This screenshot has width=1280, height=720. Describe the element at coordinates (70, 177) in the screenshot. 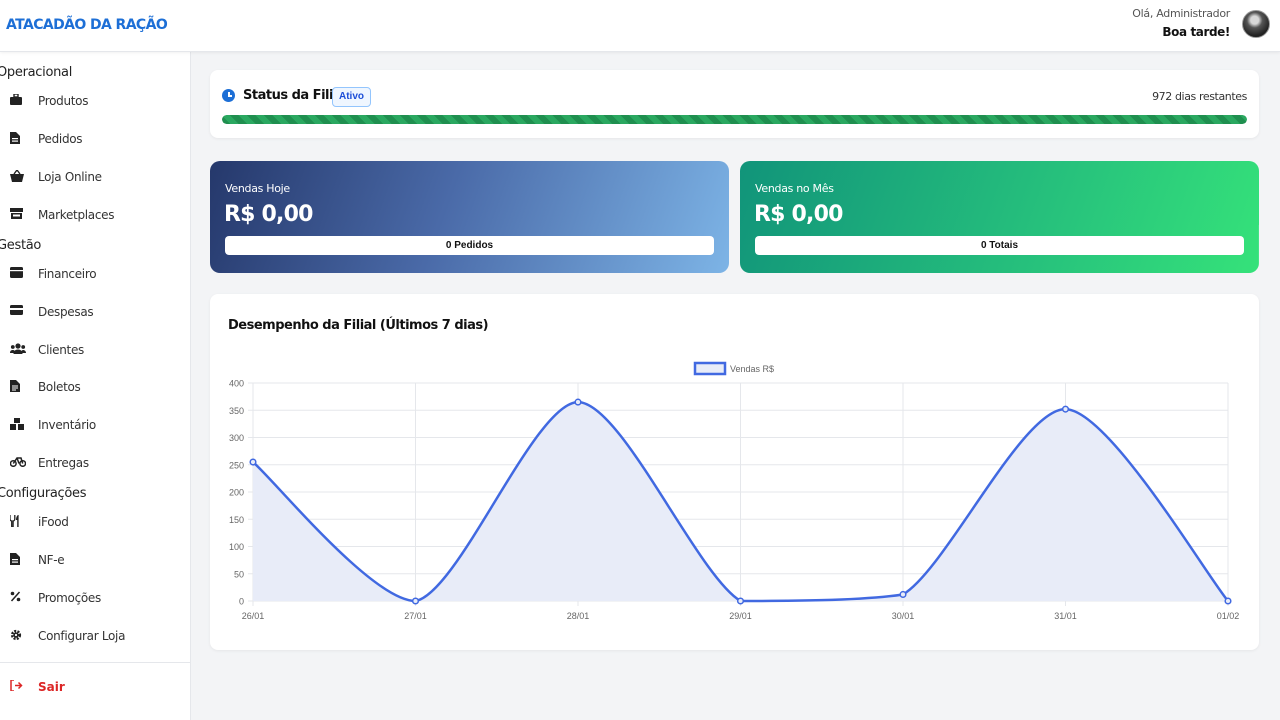

I see `sidebar-item-label: Loja Online` at that location.